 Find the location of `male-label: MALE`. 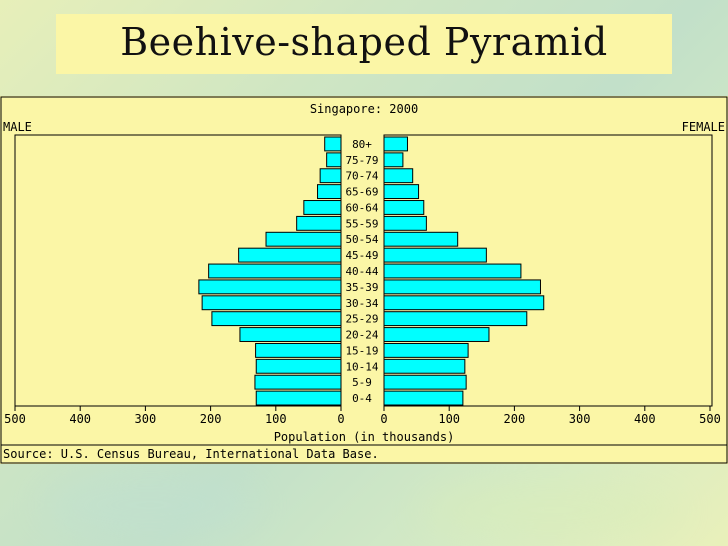

male-label: MALE is located at coordinates (17, 127).